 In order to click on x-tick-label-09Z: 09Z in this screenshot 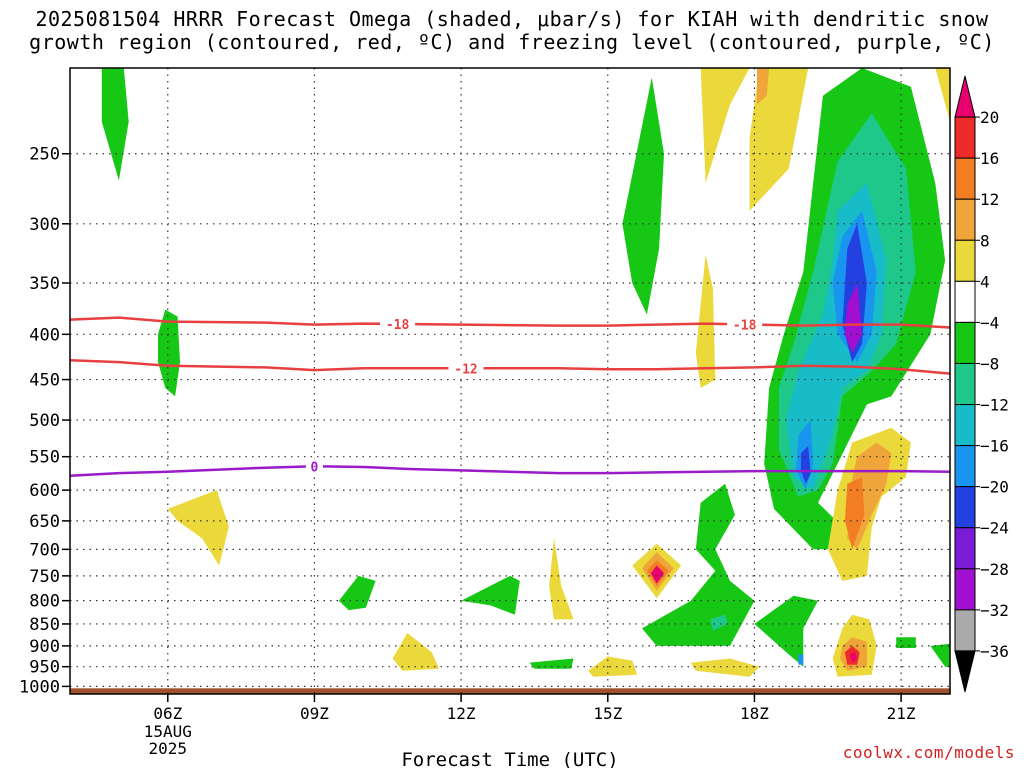, I will do `click(314, 713)`.